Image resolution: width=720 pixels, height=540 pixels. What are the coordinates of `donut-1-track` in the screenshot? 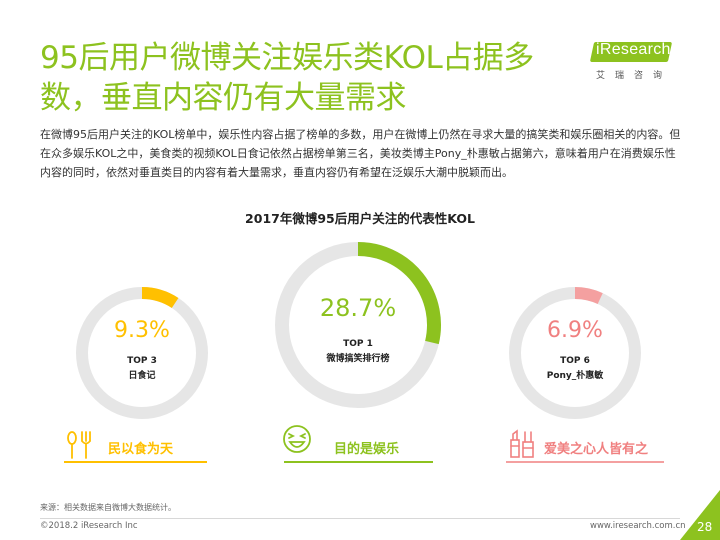 It's located at (142, 353).